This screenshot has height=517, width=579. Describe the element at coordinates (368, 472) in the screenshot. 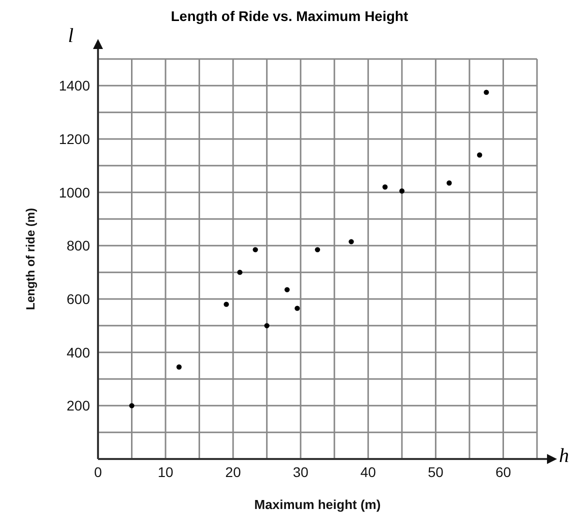

I see `x-tick-label: 40` at that location.